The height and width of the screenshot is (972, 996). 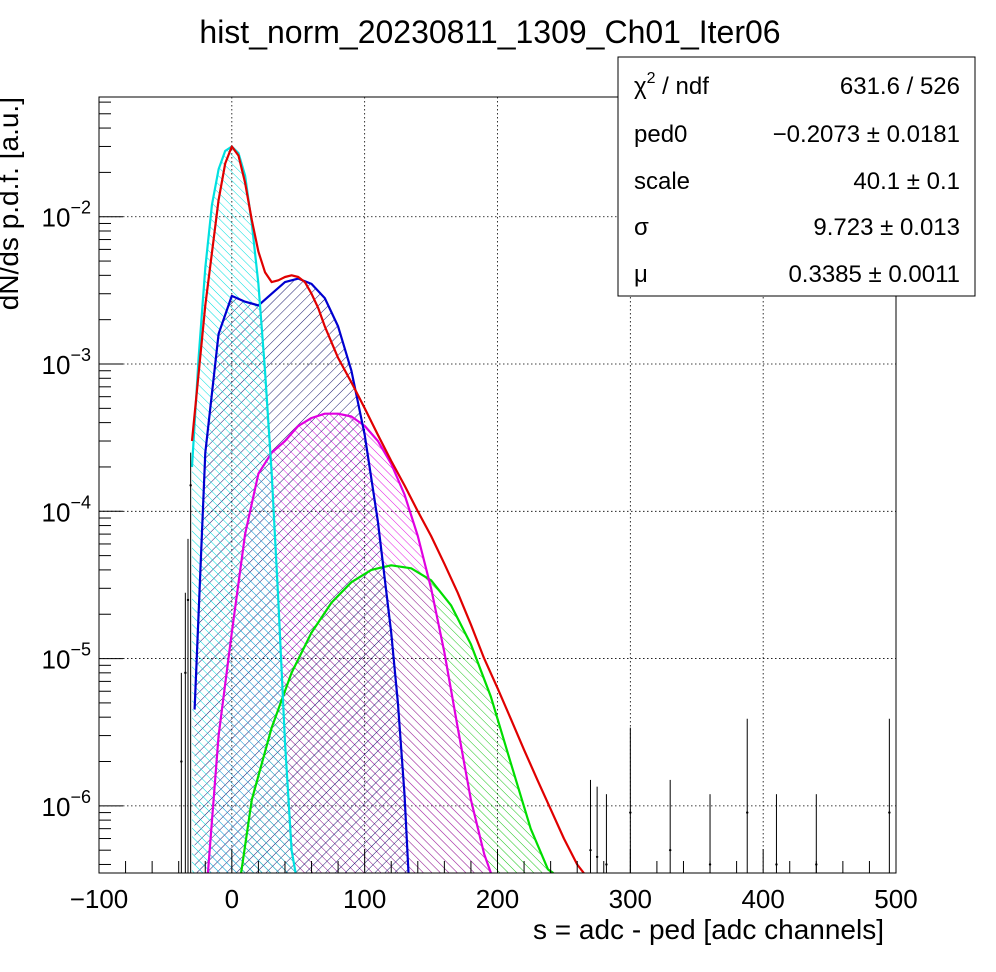 What do you see at coordinates (866, 134) in the screenshot?
I see `stats-value: −0.2073 ± 0.0181` at bounding box center [866, 134].